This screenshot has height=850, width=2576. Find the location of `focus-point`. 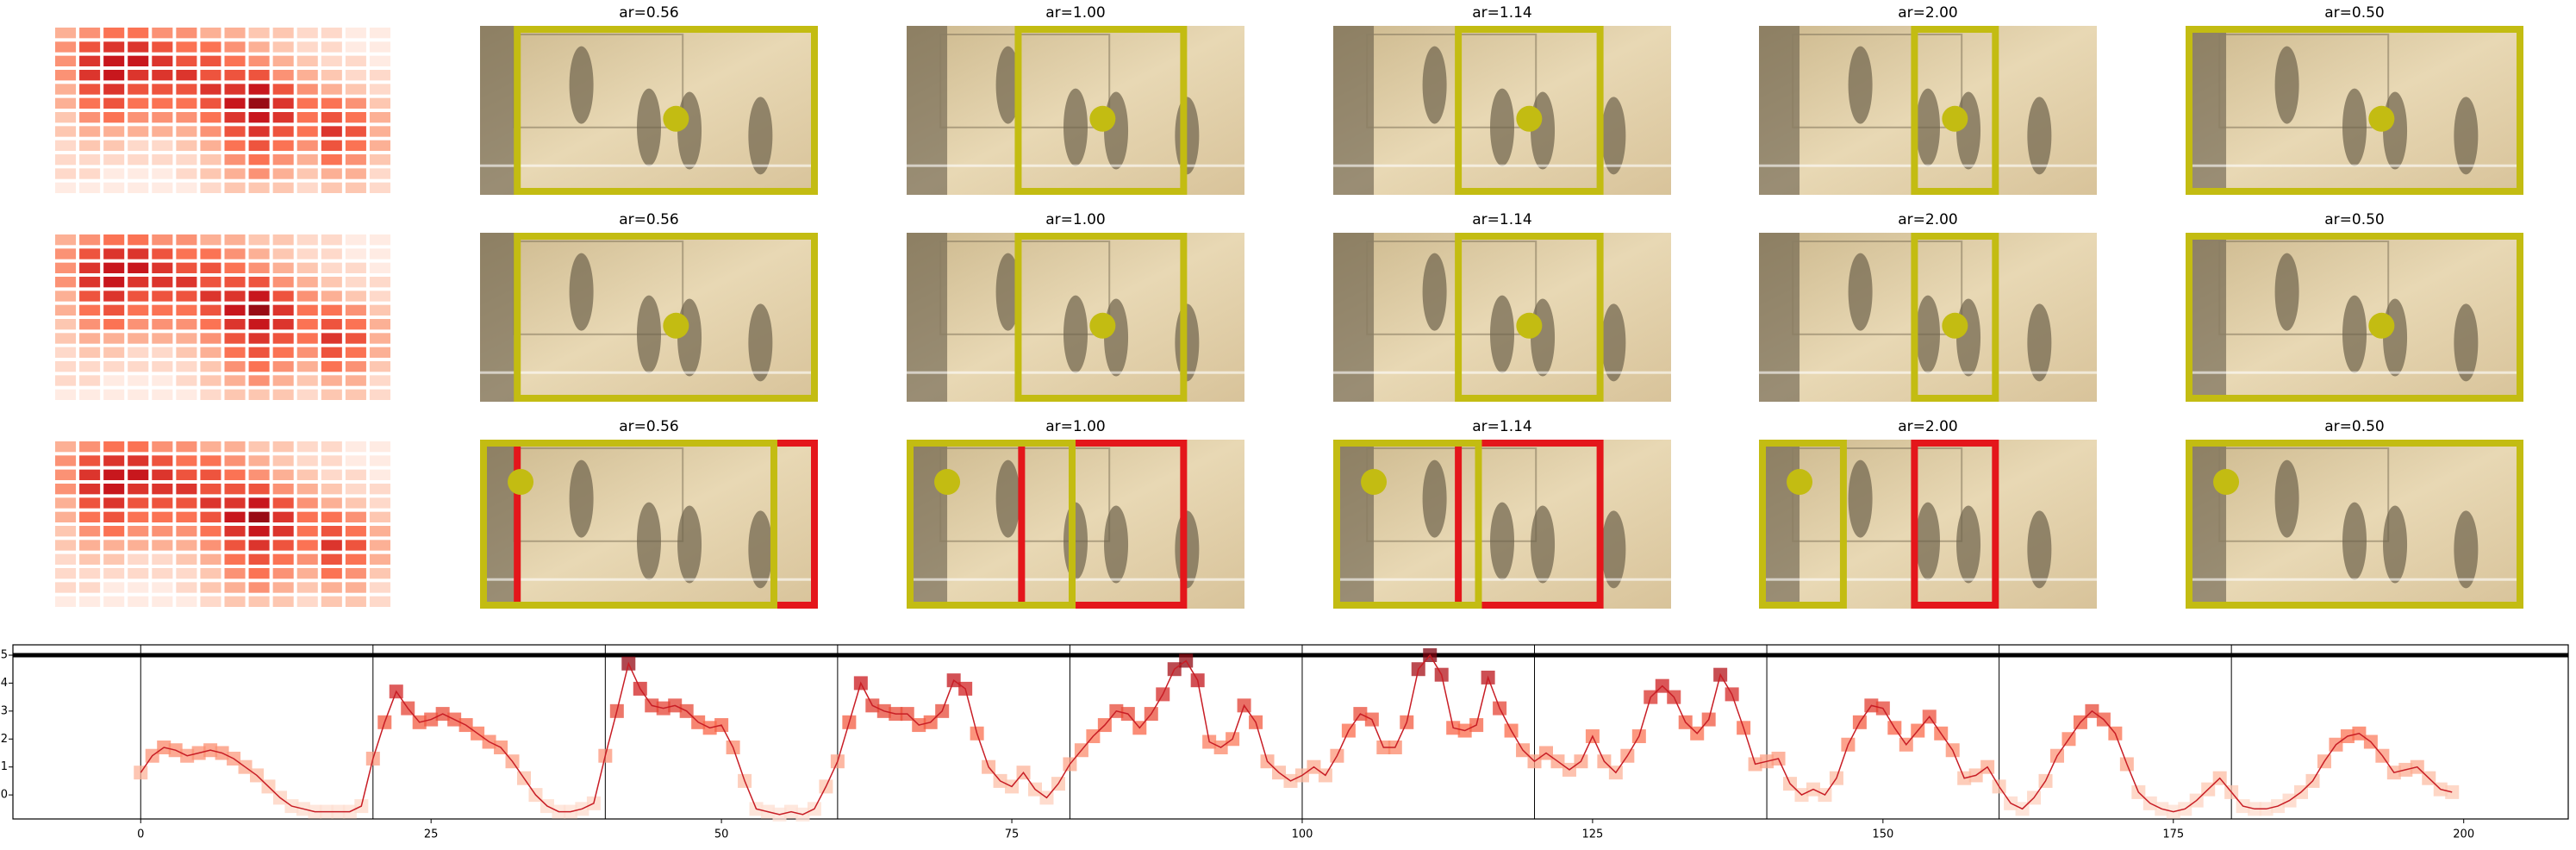

focus-point is located at coordinates (1529, 325).